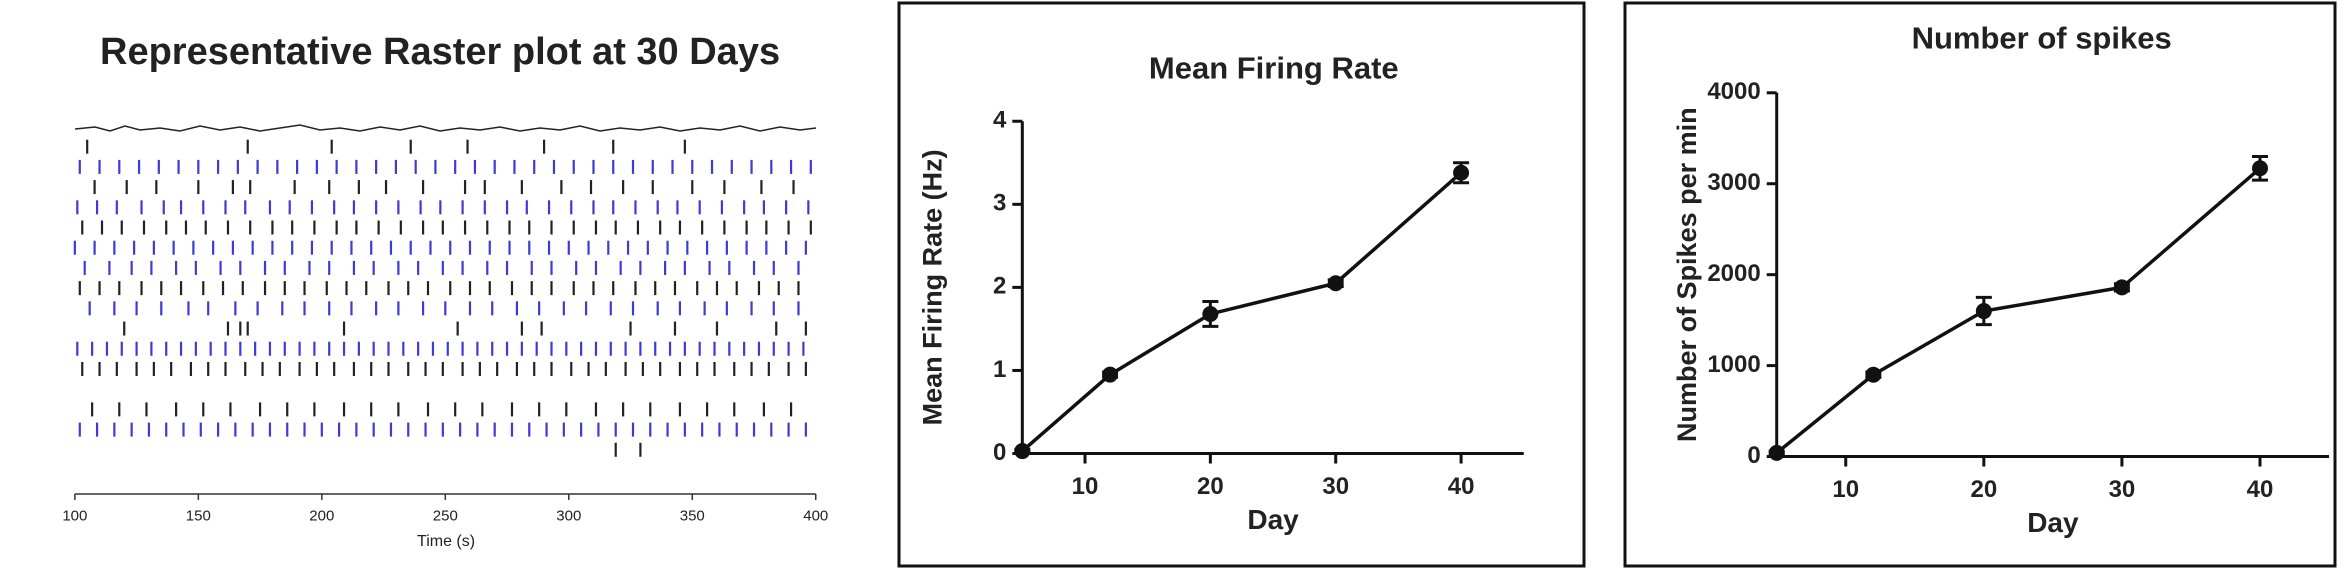 Image resolution: width=2347 pixels, height=569 pixels. What do you see at coordinates (445, 128) in the screenshot?
I see `voltage-trace` at bounding box center [445, 128].